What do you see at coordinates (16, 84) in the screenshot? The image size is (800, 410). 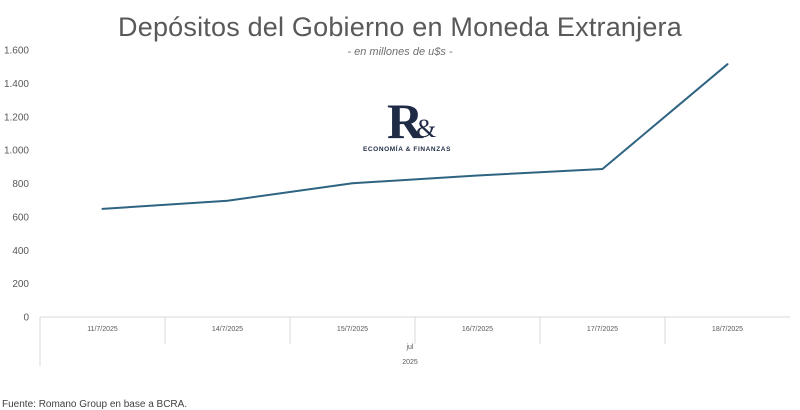 I see `y-tick-label: 1.400` at bounding box center [16, 84].